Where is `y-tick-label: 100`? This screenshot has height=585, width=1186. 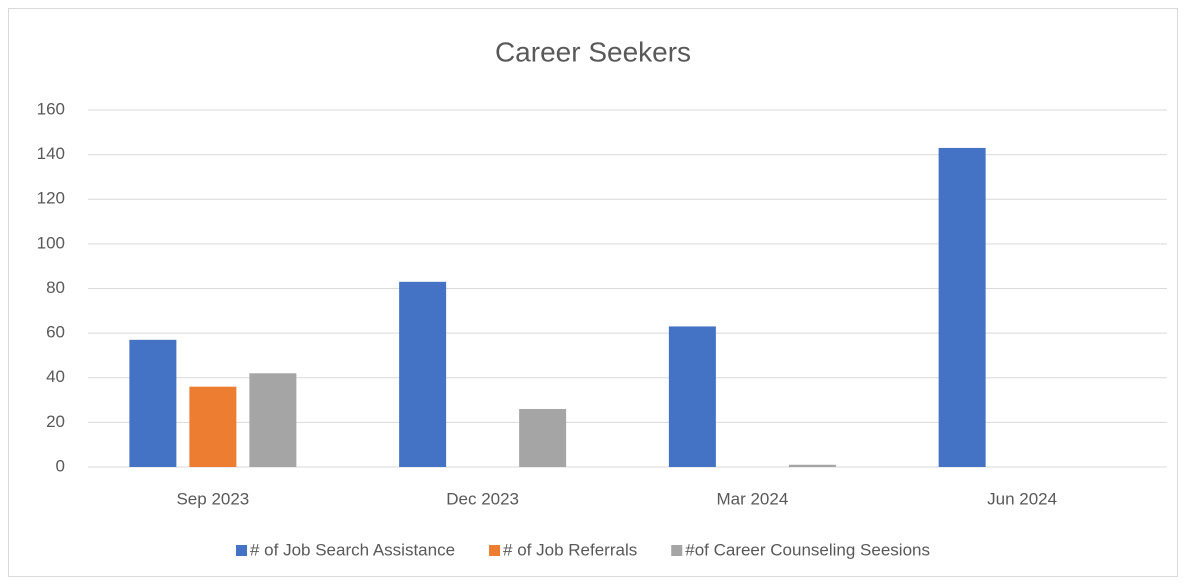
y-tick-label: 100 is located at coordinates (51, 242).